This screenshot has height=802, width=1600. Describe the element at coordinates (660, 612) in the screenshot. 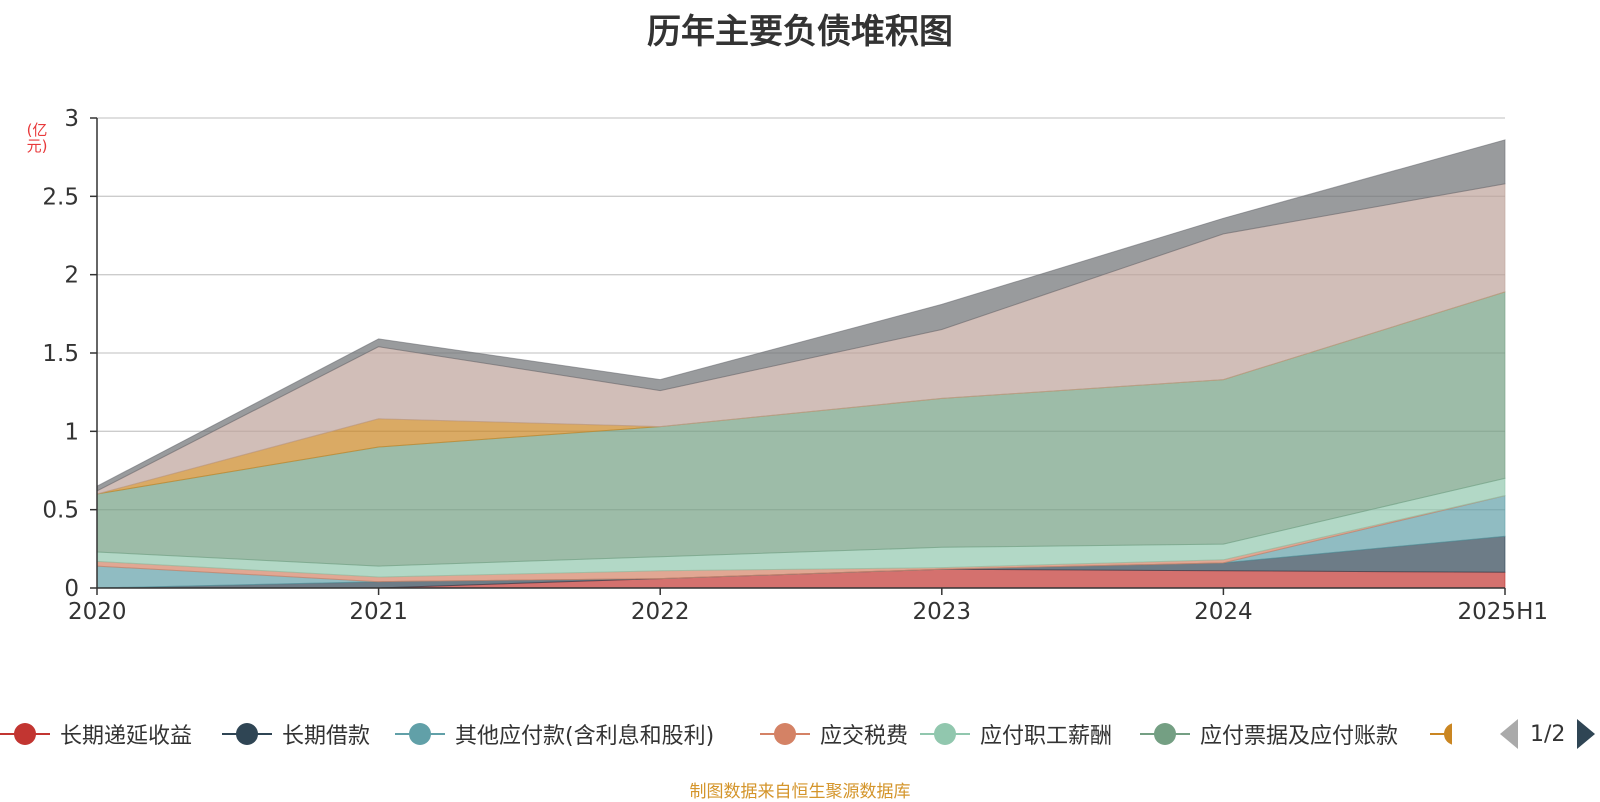

I see `x-tick-label: 2022` at that location.